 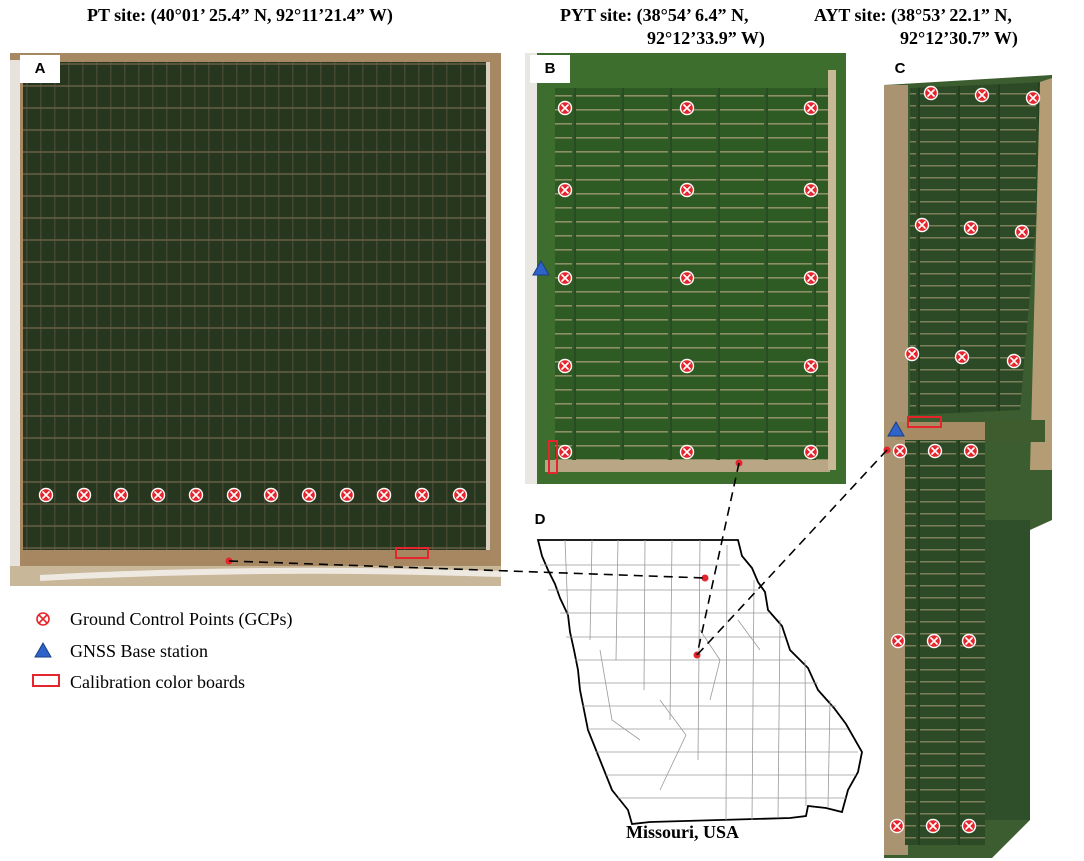 I want to click on pyt-aerial-image, so click(x=685, y=268).